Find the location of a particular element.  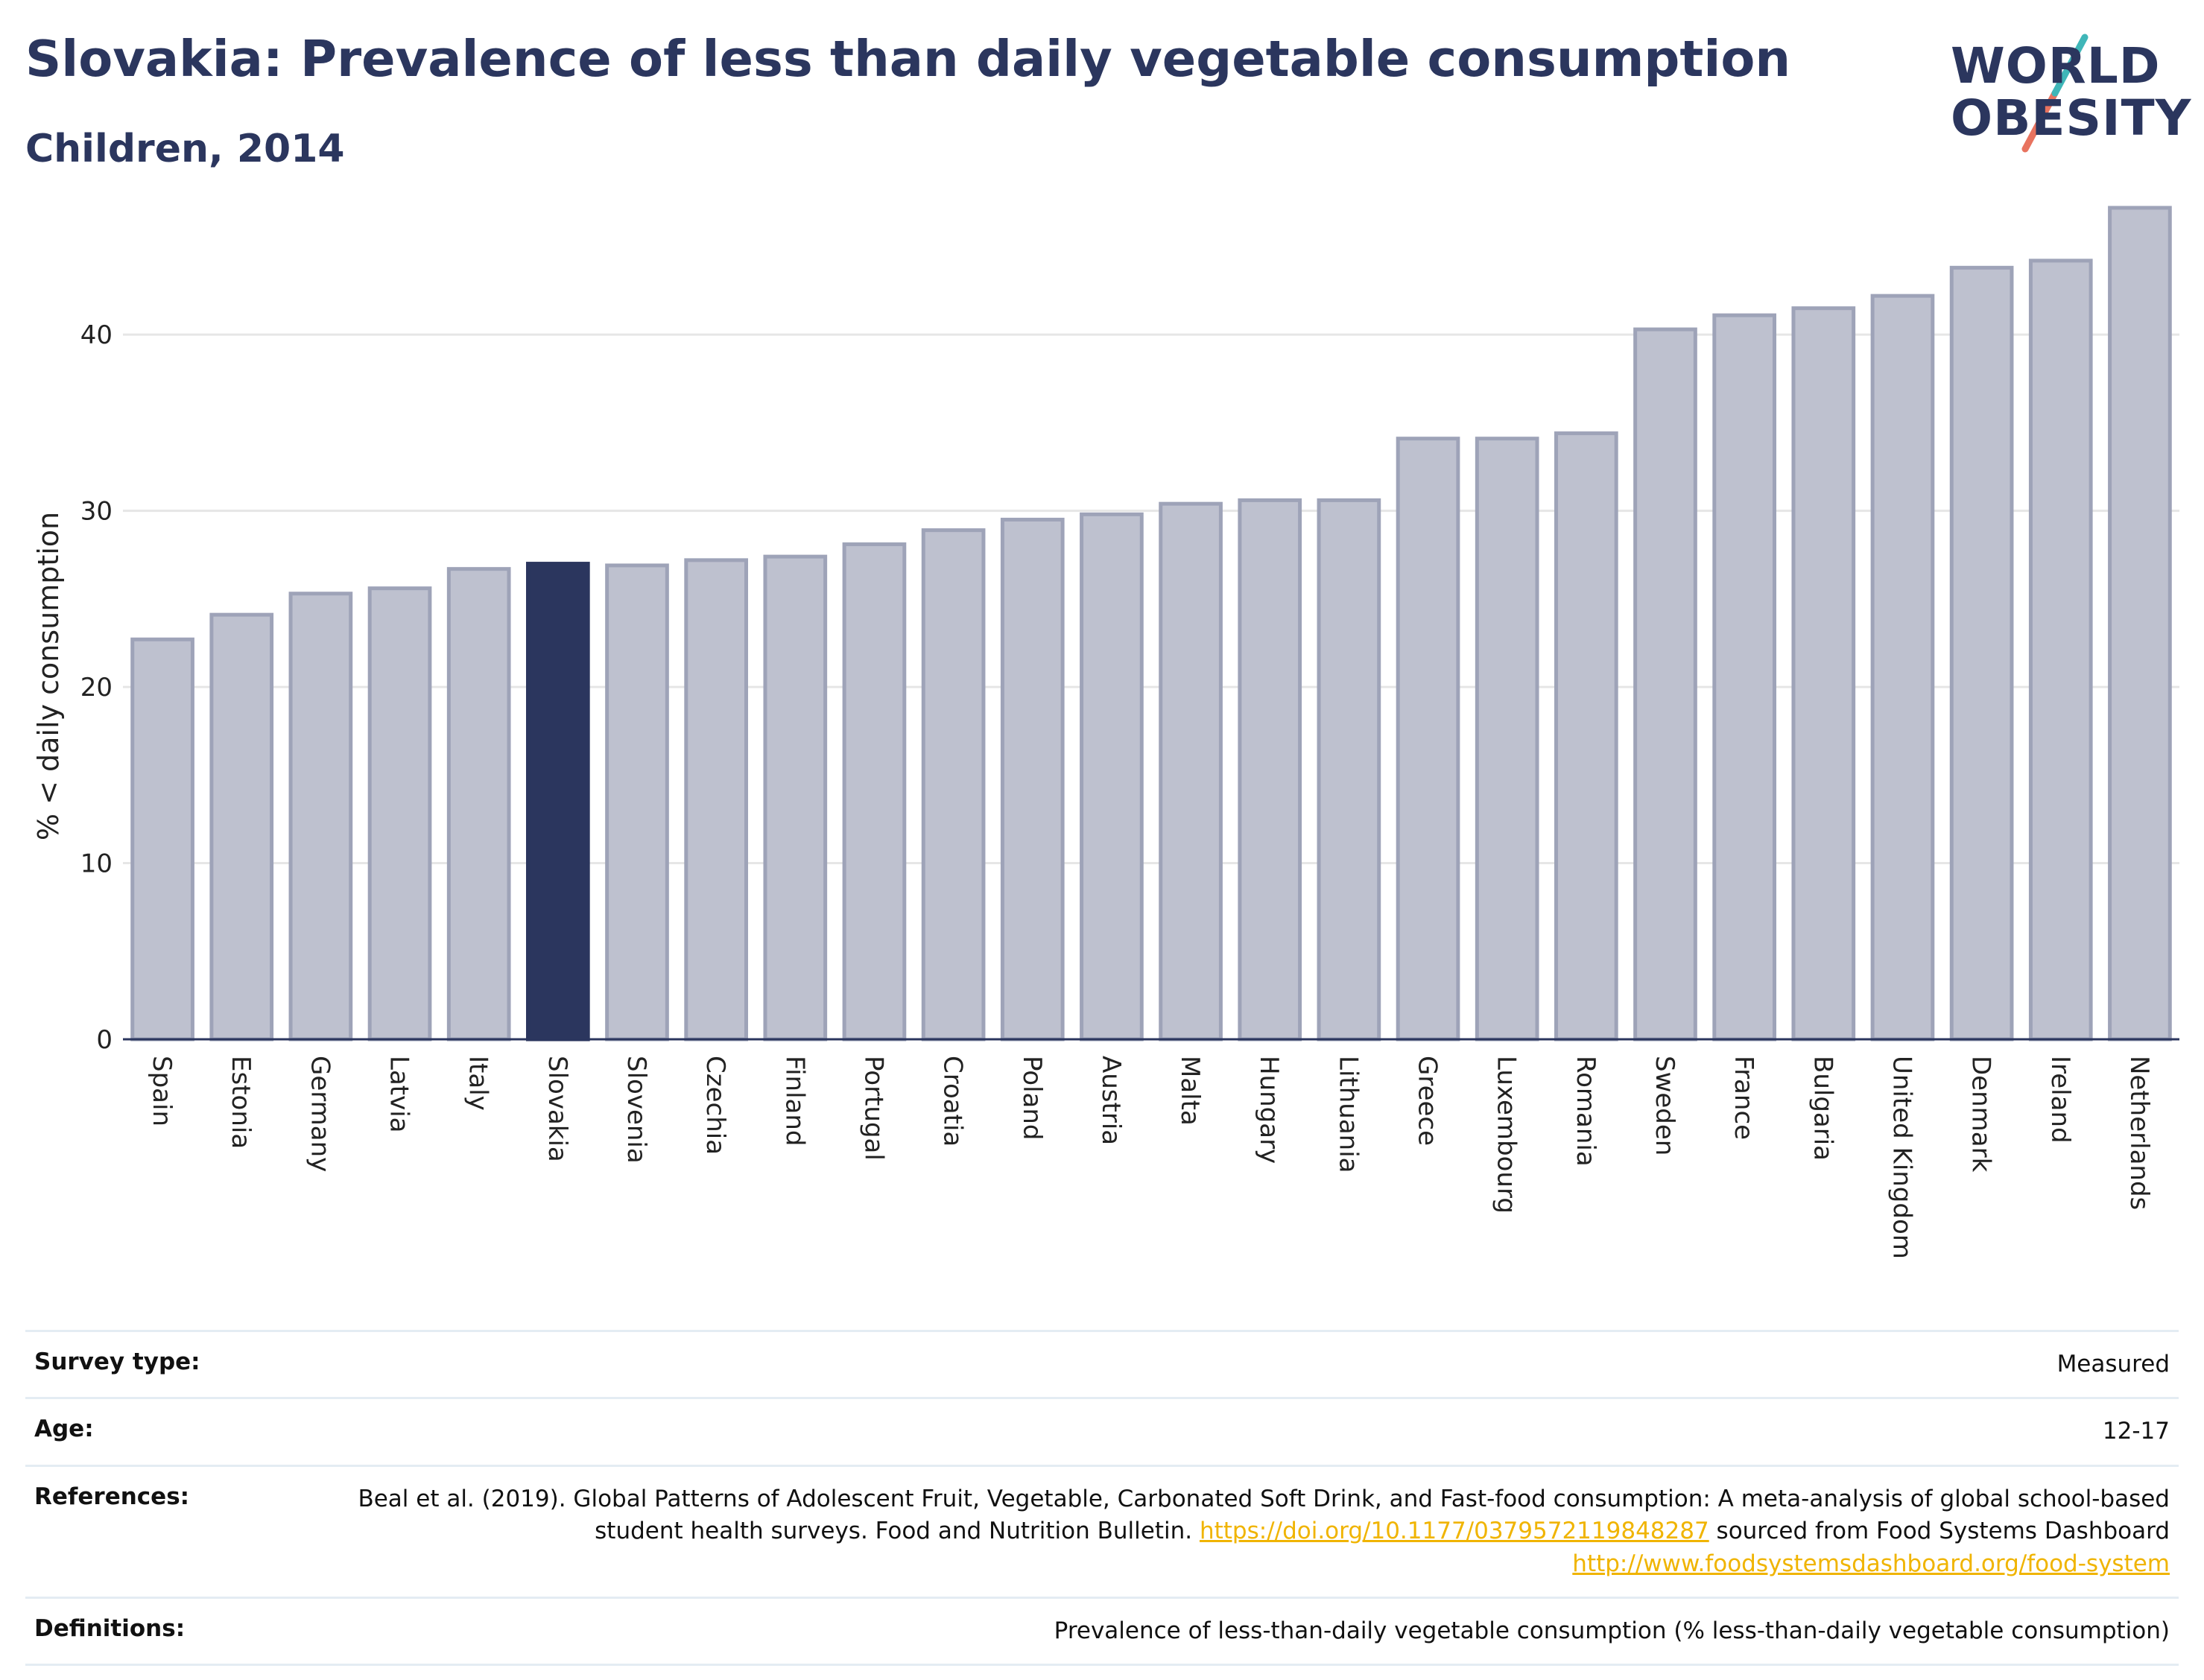

x-tick-label: Portugal is located at coordinates (873, 1108).